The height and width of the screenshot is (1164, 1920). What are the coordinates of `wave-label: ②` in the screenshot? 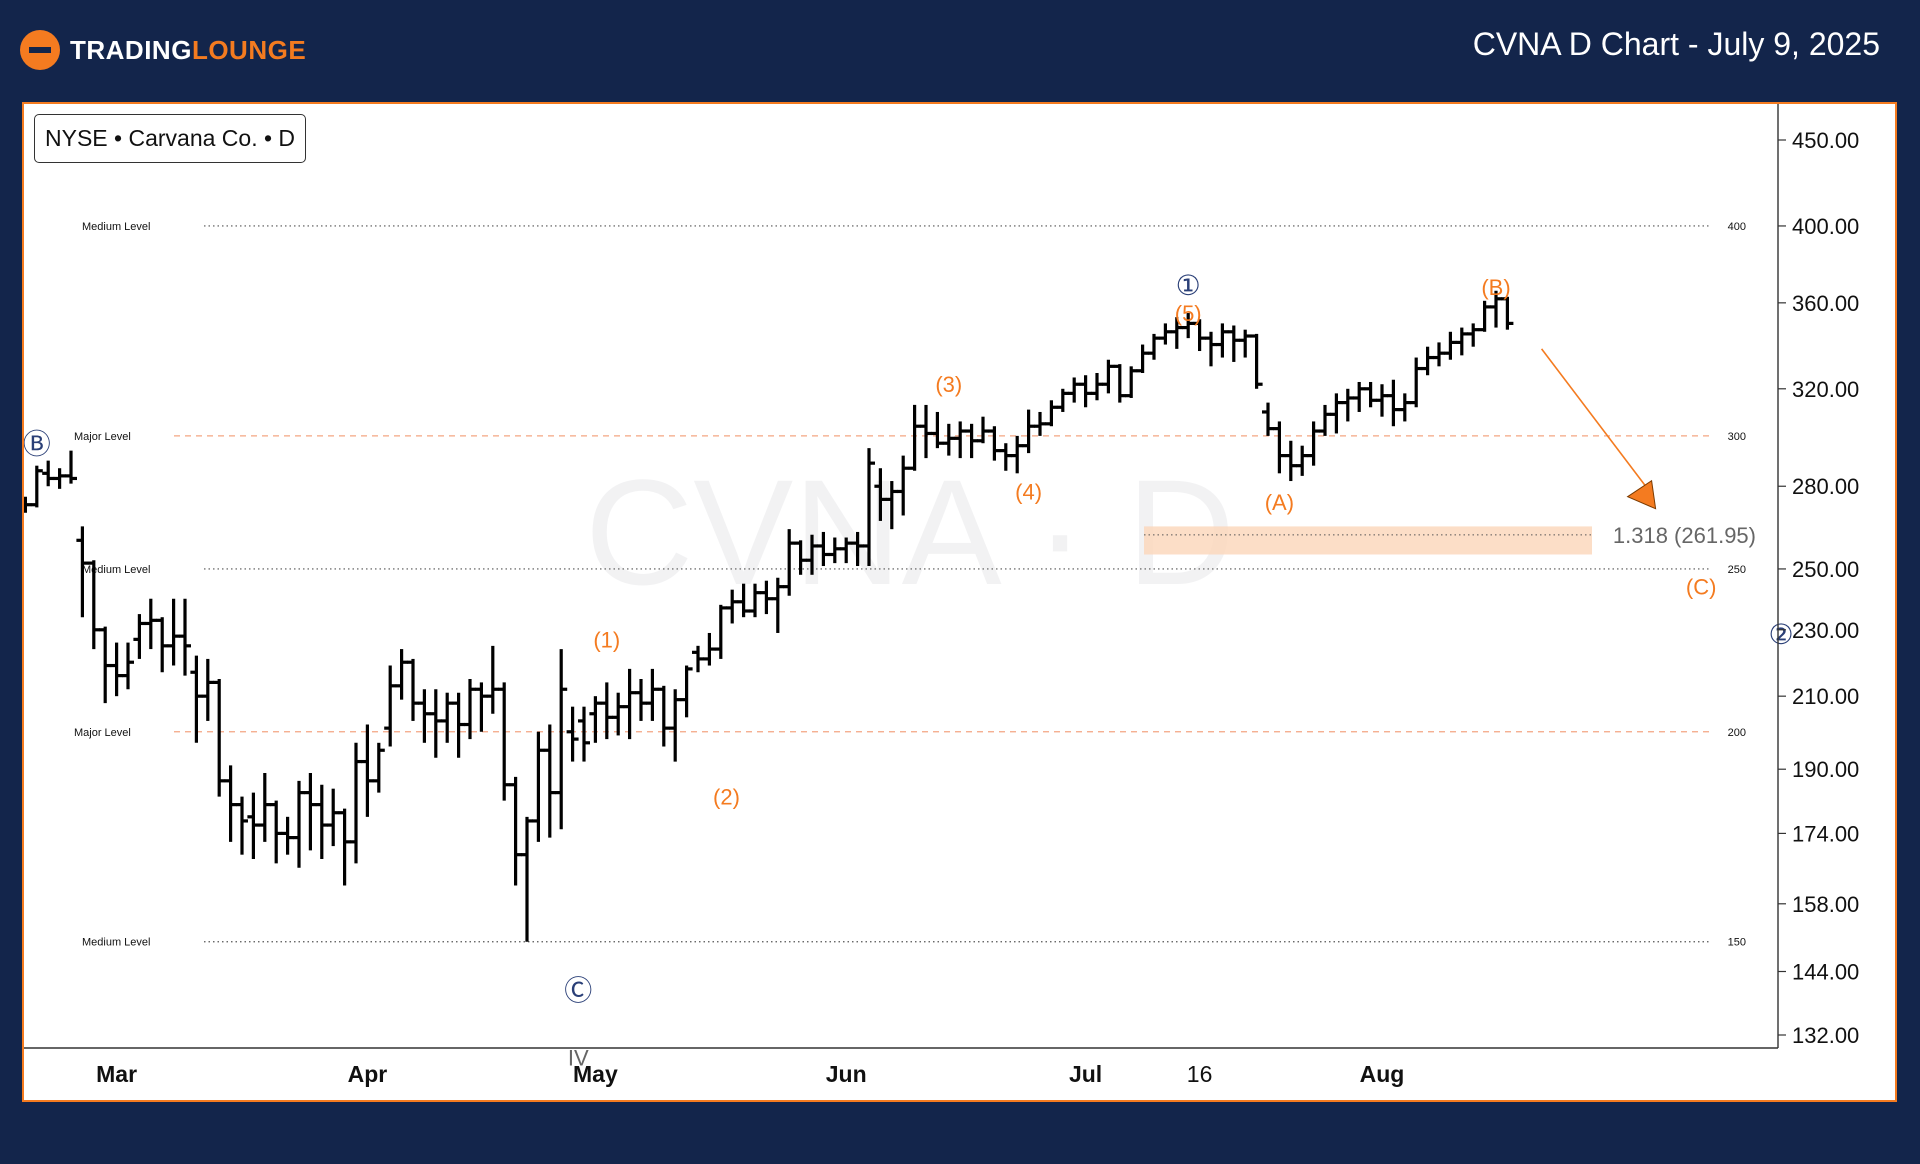 It's located at (1780, 634).